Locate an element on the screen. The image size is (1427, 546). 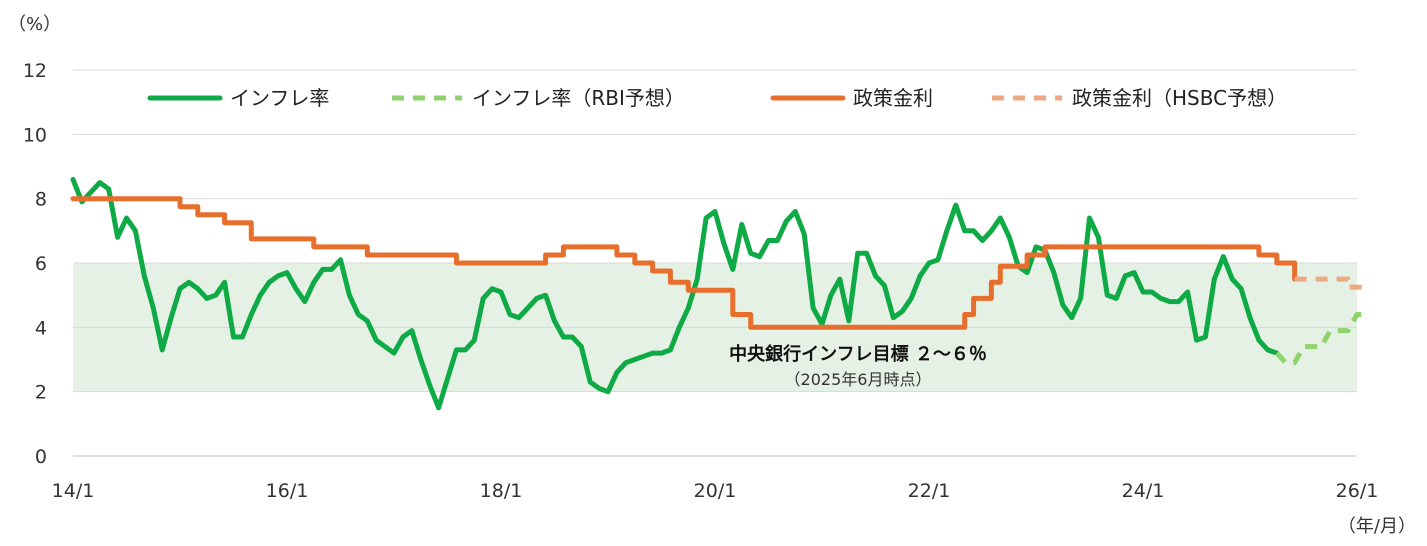
legend-label-2: 政策金利 is located at coordinates (893, 98).